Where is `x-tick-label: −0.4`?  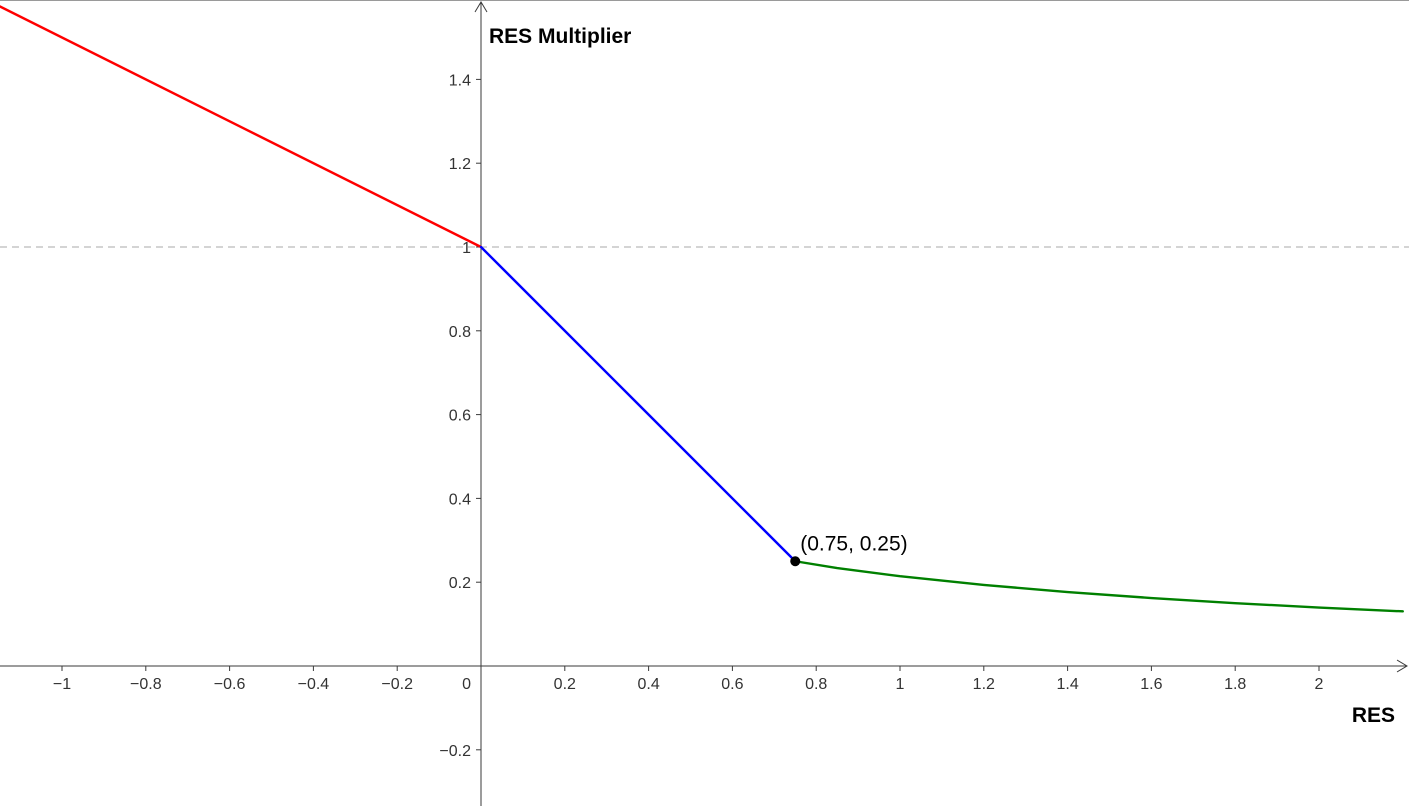
x-tick-label: −0.4 is located at coordinates (314, 684).